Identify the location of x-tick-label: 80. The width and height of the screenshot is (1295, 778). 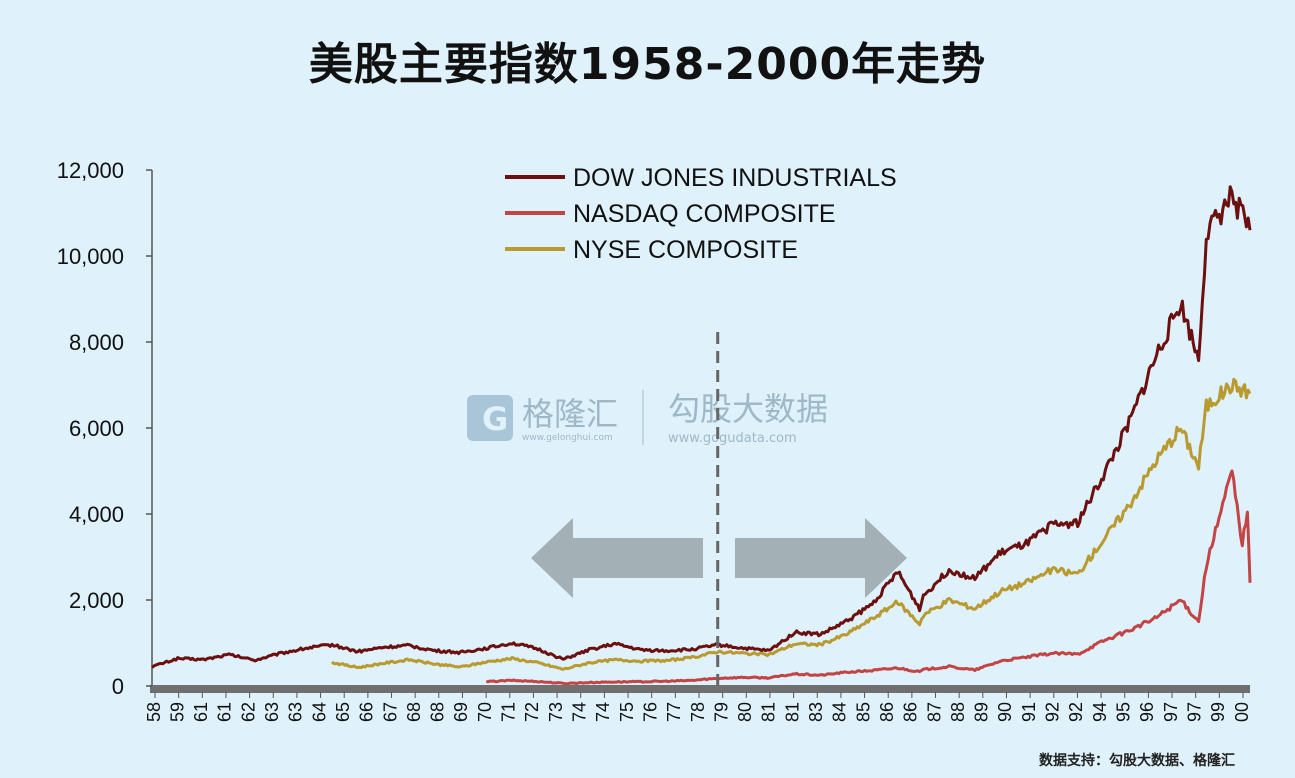
(745, 712).